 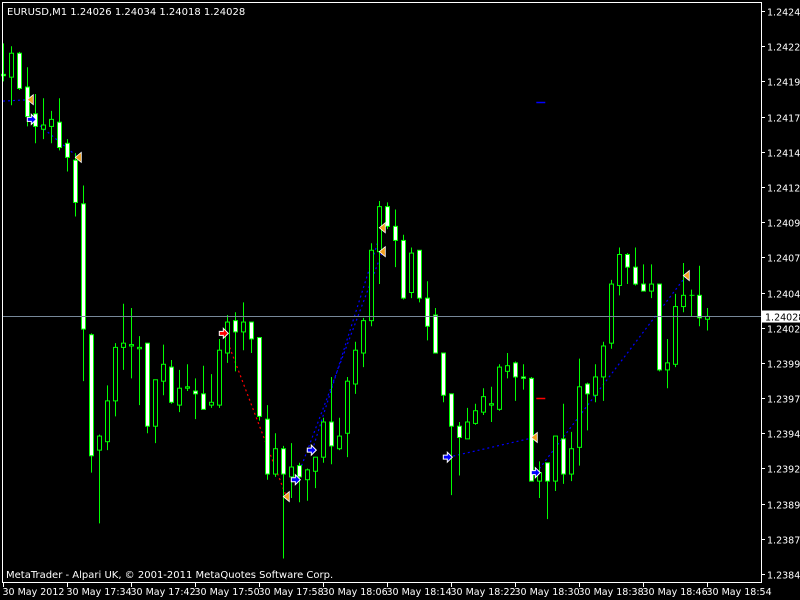 What do you see at coordinates (347, 339) in the screenshot?
I see `buy-trade-line` at bounding box center [347, 339].